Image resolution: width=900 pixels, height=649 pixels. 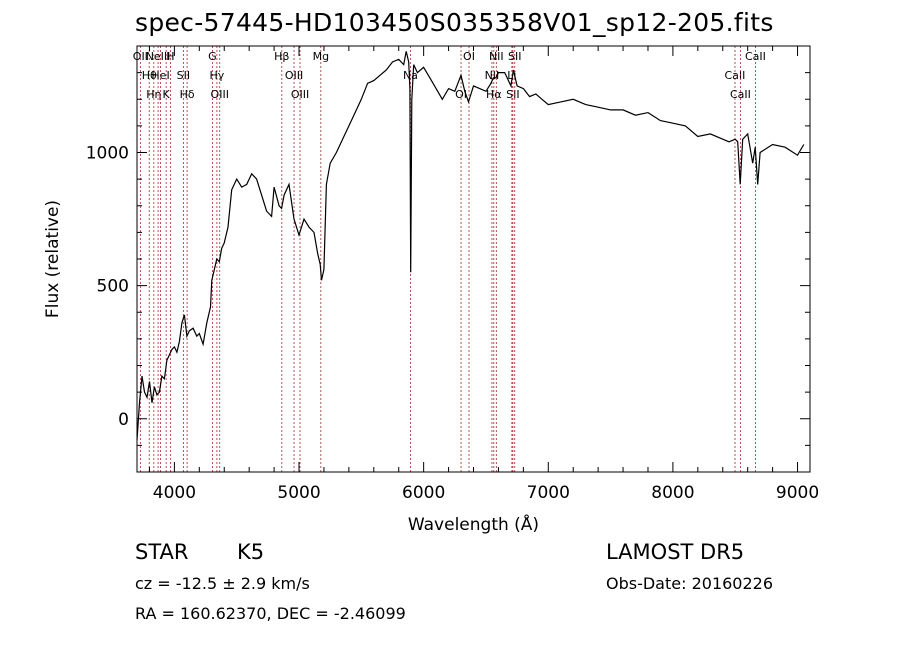 What do you see at coordinates (494, 94) in the screenshot?
I see `line-marker-label: Hα` at bounding box center [494, 94].